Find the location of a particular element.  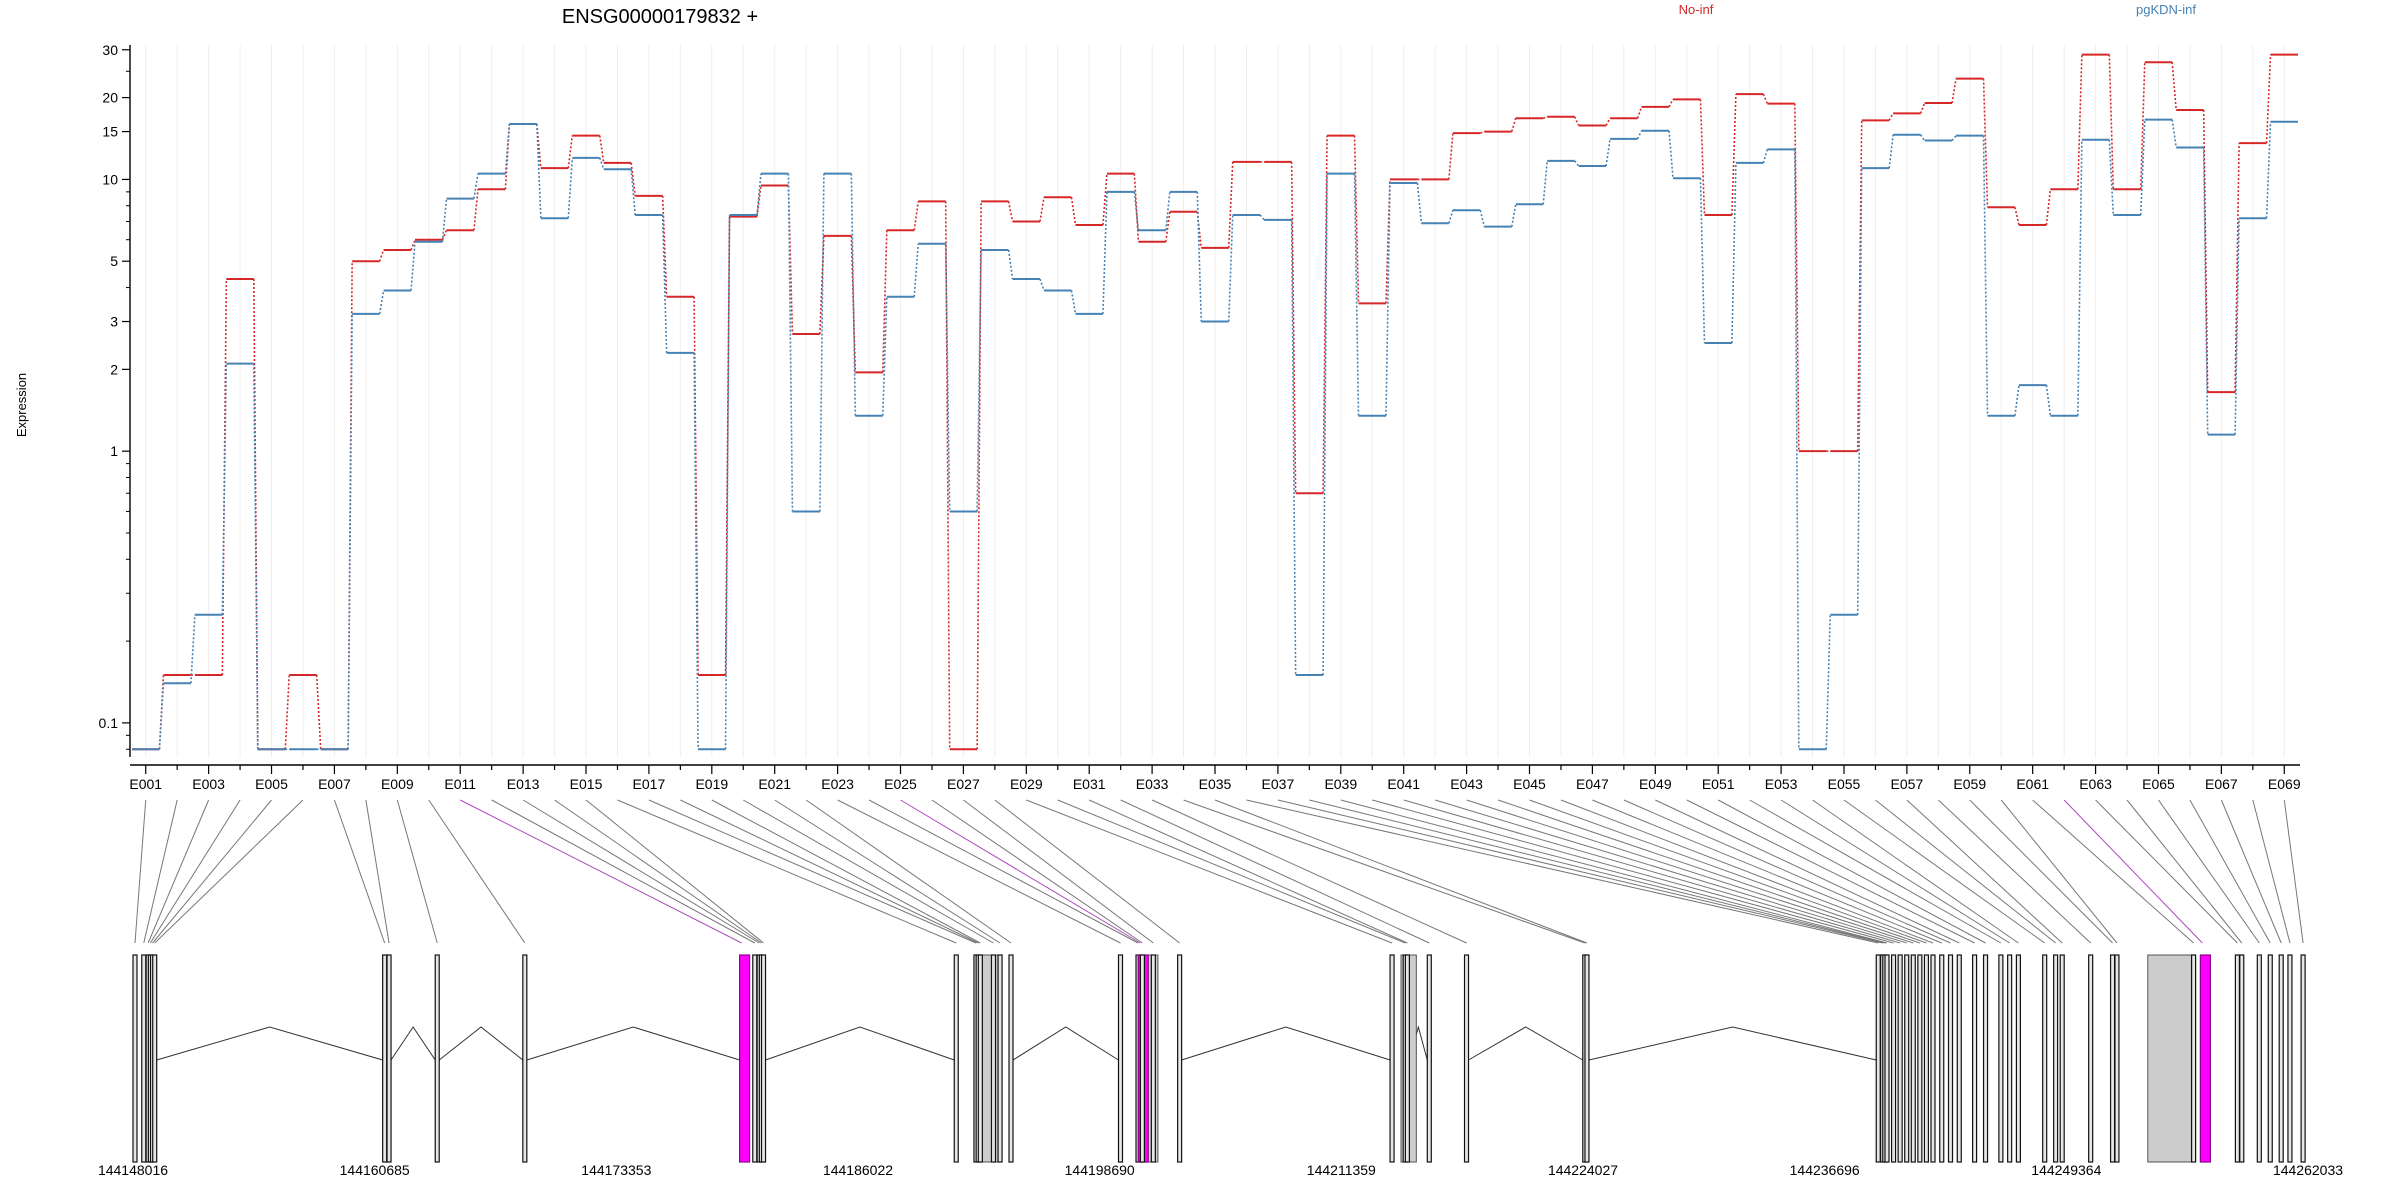

x-tick-label: E035 is located at coordinates (1215, 784).